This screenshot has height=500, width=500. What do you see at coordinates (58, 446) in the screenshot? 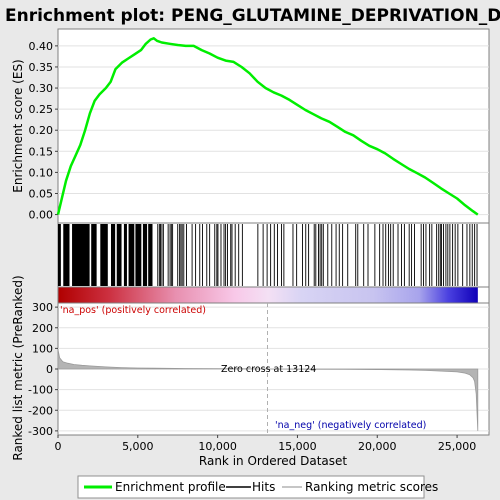
I see `x-tick-label: 0` at bounding box center [58, 446].